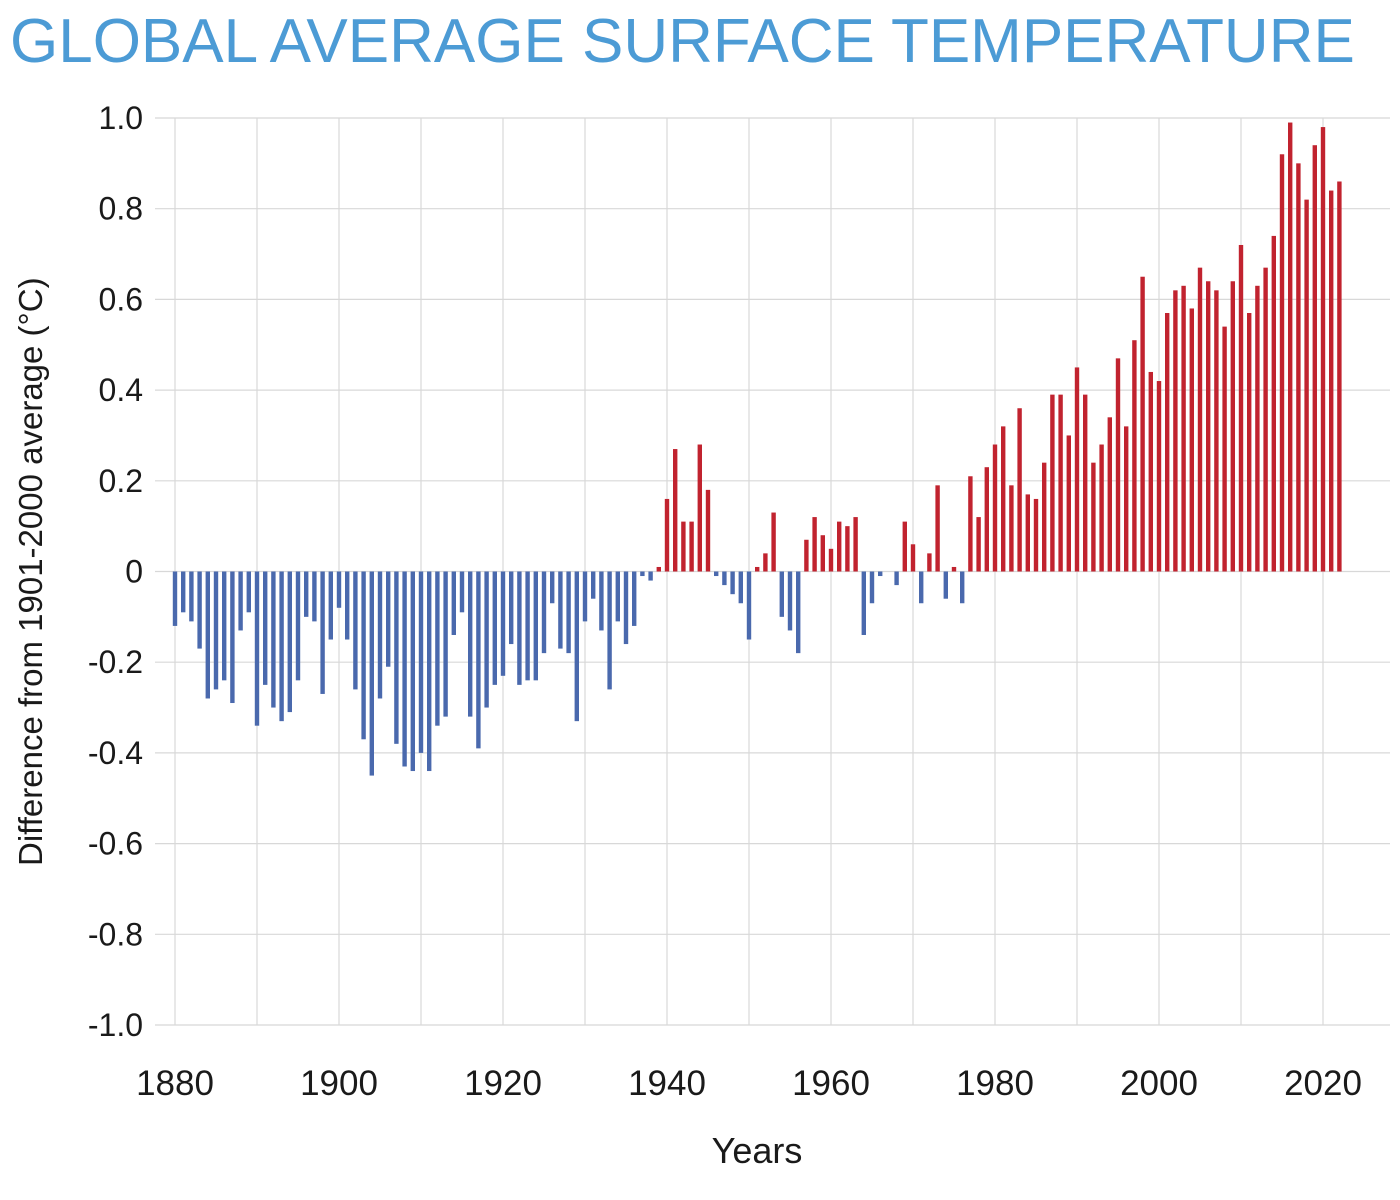  What do you see at coordinates (576, 646) in the screenshot?
I see `bar-1929` at bounding box center [576, 646].